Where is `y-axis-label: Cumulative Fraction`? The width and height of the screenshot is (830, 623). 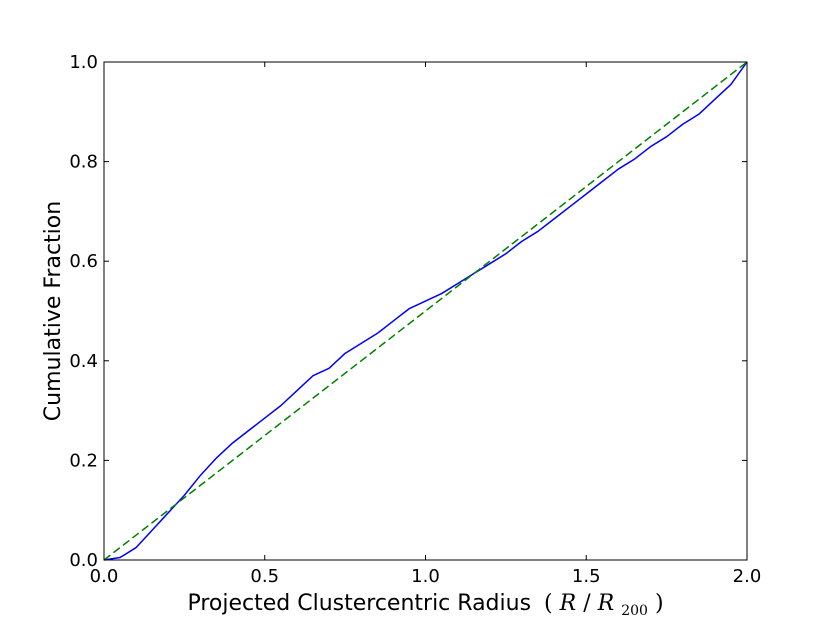 y-axis-label: Cumulative Fraction is located at coordinates (53, 311).